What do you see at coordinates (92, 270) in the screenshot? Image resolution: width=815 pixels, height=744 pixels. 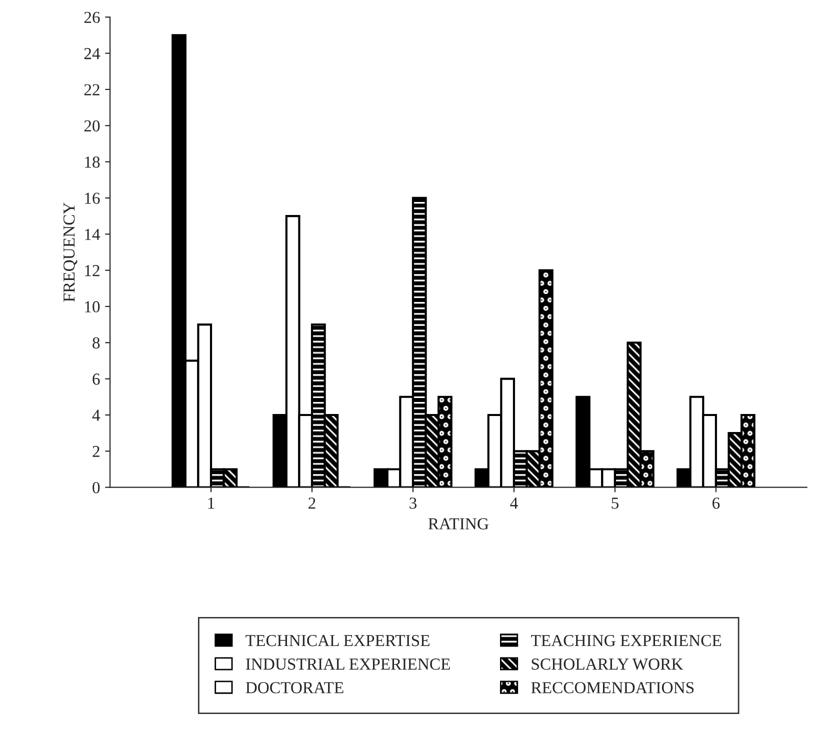 I see `y-tick-label: 12` at bounding box center [92, 270].